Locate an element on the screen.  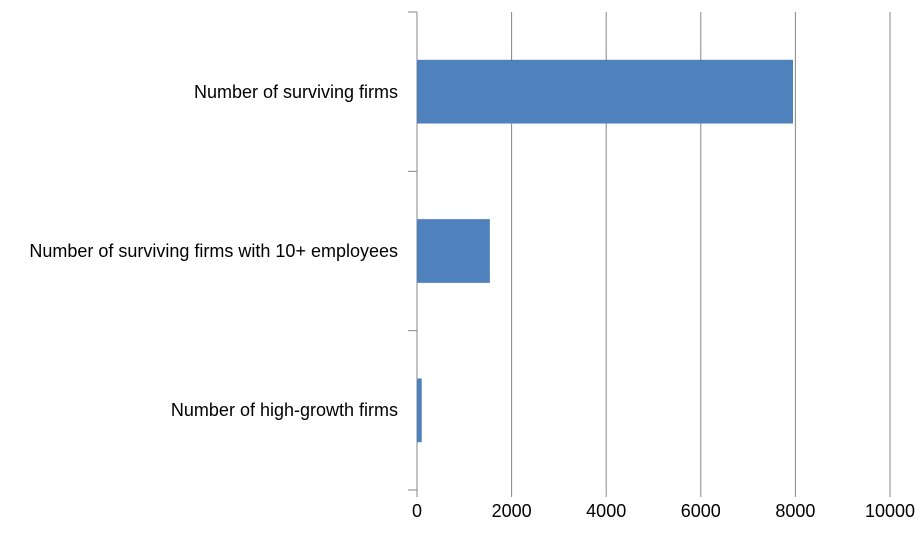
y-tick-label: Number of high-growth firms is located at coordinates (284, 410).